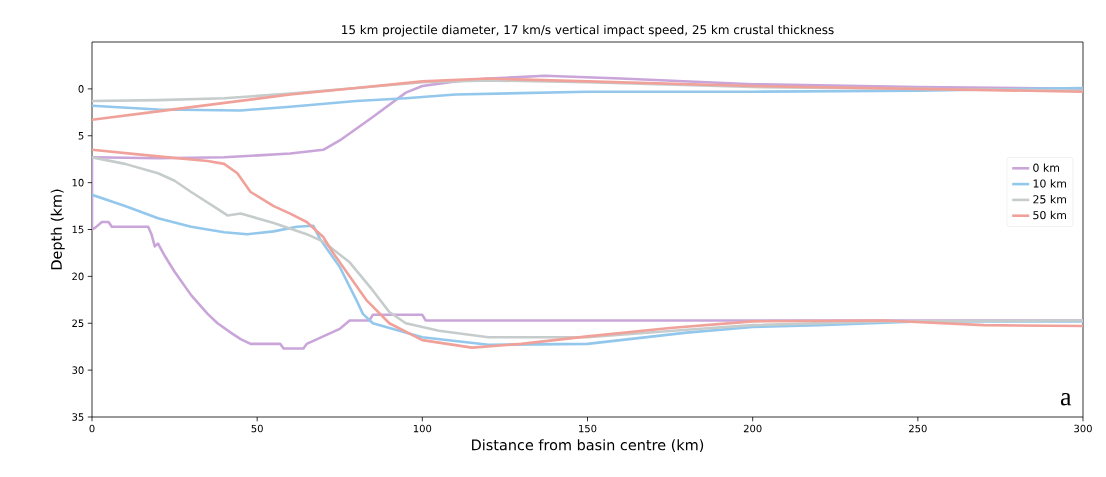 Image resolution: width=1106 pixels, height=477 pixels. Describe the element at coordinates (81, 89) in the screenshot. I see `y-tick-label: 0` at that location.